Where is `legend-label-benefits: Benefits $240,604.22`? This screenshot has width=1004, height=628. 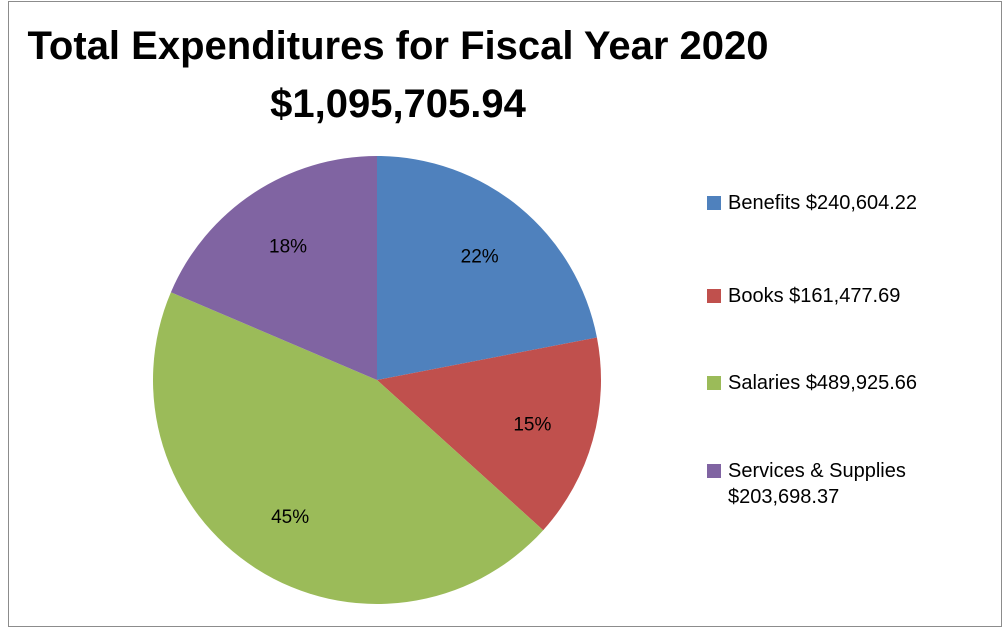 legend-label-benefits: Benefits $240,604.22 is located at coordinates (823, 203).